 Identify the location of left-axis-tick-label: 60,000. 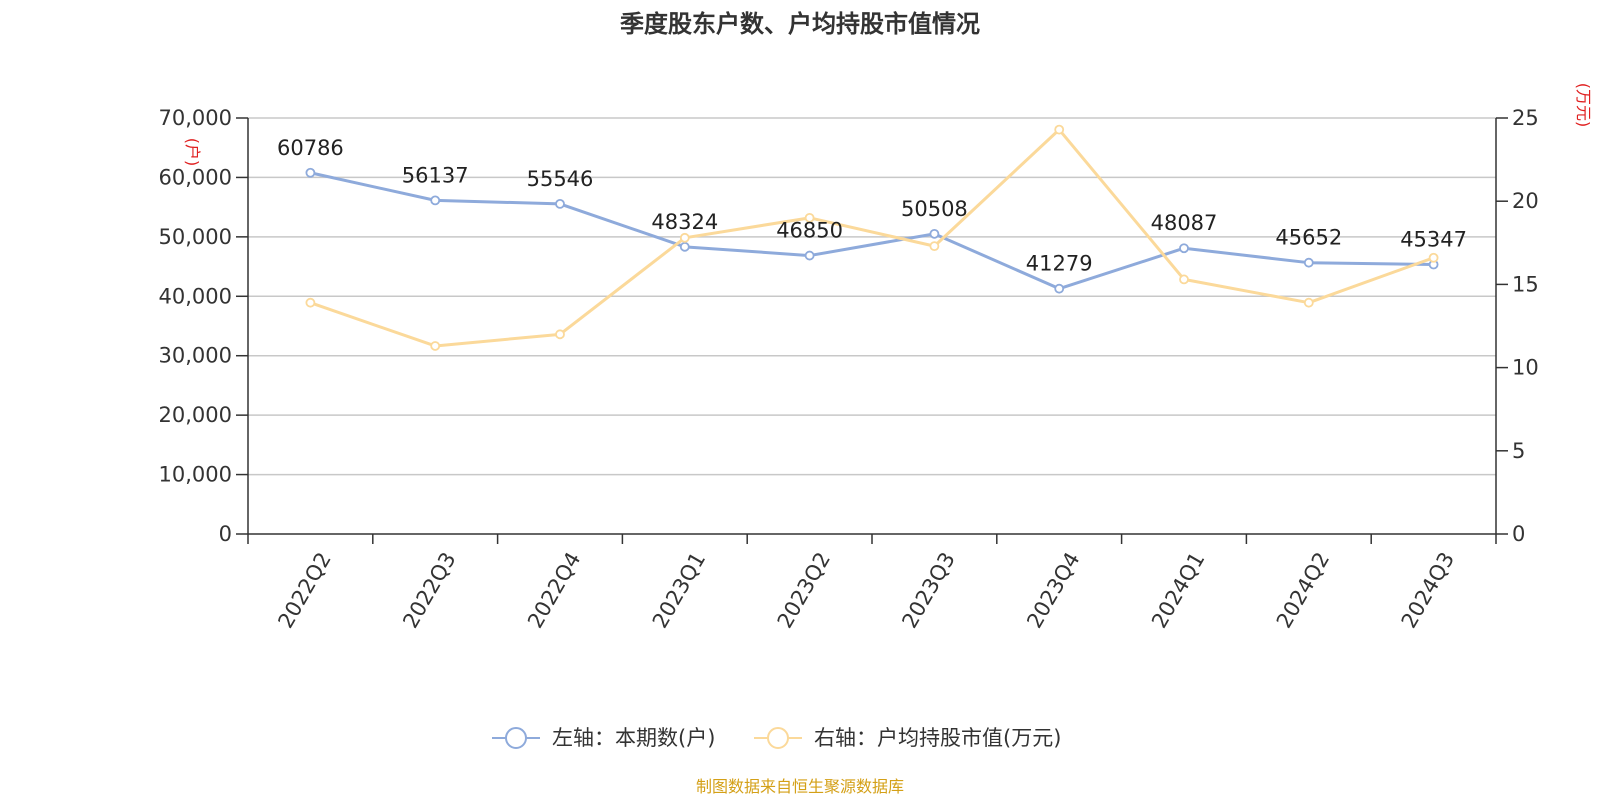
(195, 177).